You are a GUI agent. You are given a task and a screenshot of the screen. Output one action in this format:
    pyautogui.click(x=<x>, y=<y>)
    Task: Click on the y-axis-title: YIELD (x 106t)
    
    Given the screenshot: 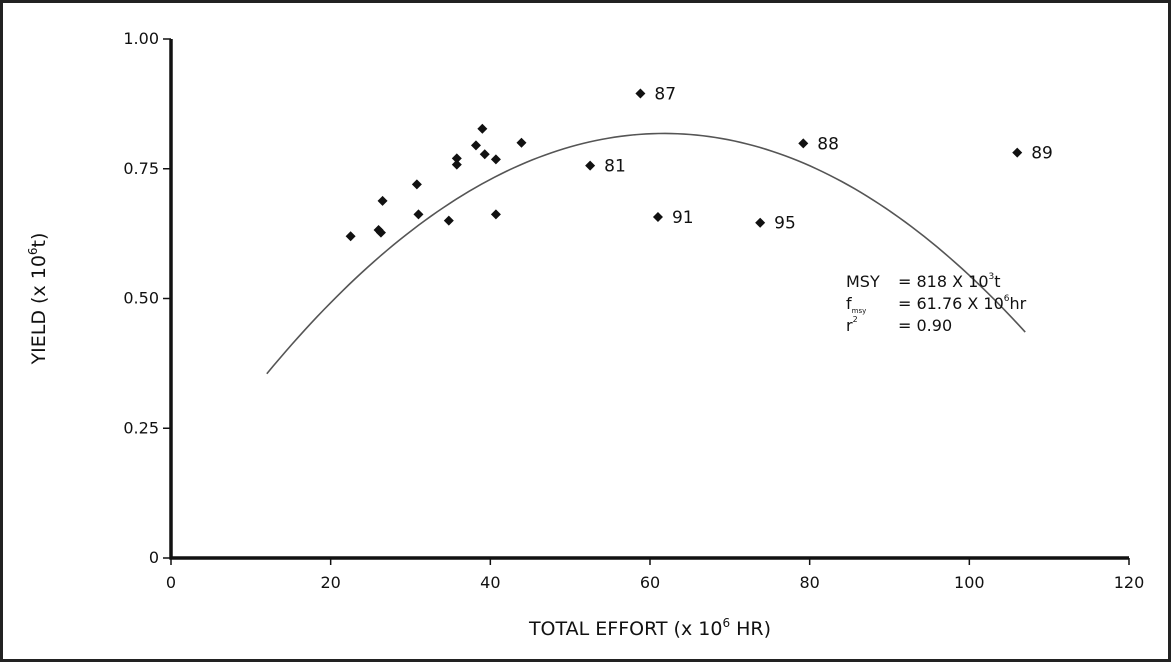 What is the action you would take?
    pyautogui.click(x=38, y=299)
    